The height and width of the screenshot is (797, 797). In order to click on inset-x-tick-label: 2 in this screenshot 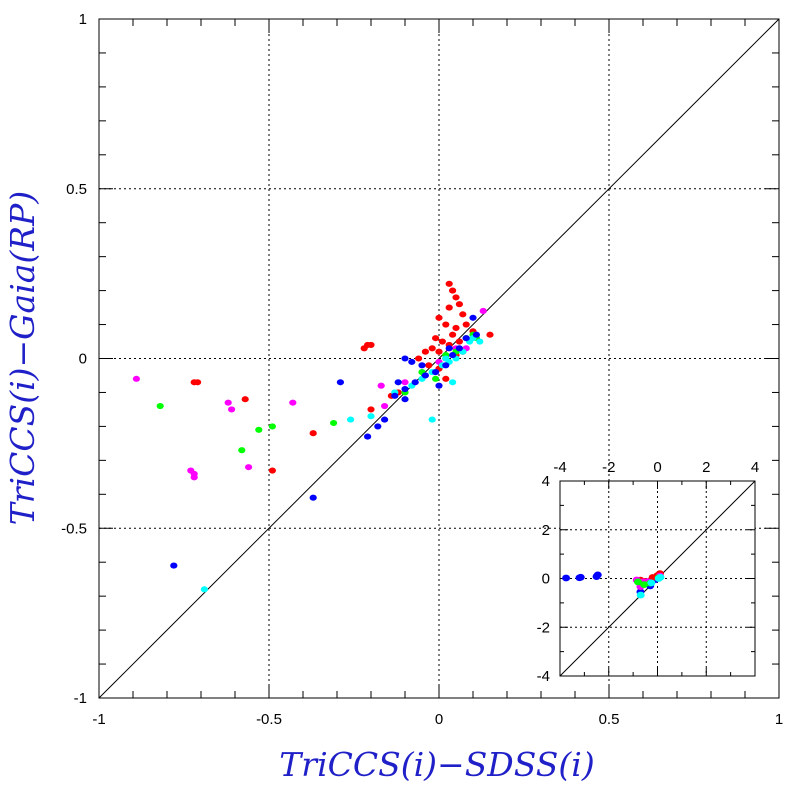, I will do `click(706, 467)`.